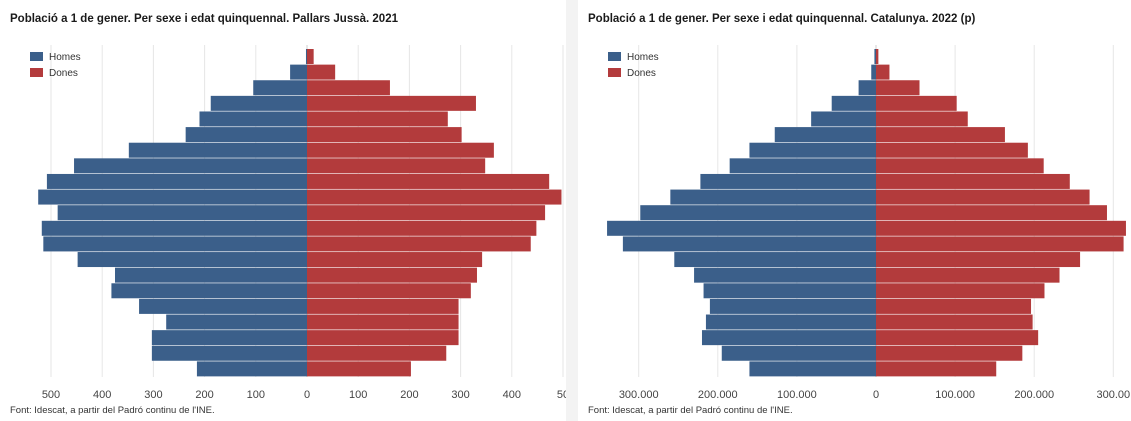 This screenshot has width=1131, height=421. What do you see at coordinates (153, 395) in the screenshot?
I see `x-tick-label: 300` at bounding box center [153, 395].